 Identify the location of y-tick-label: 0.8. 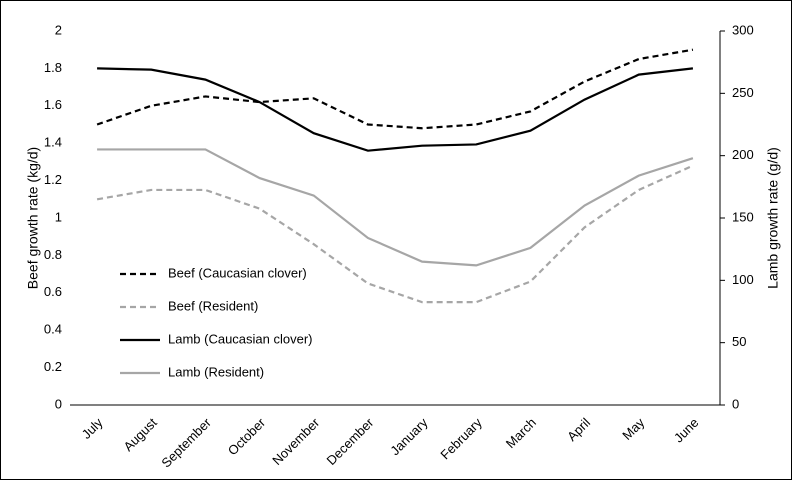
(53, 254).